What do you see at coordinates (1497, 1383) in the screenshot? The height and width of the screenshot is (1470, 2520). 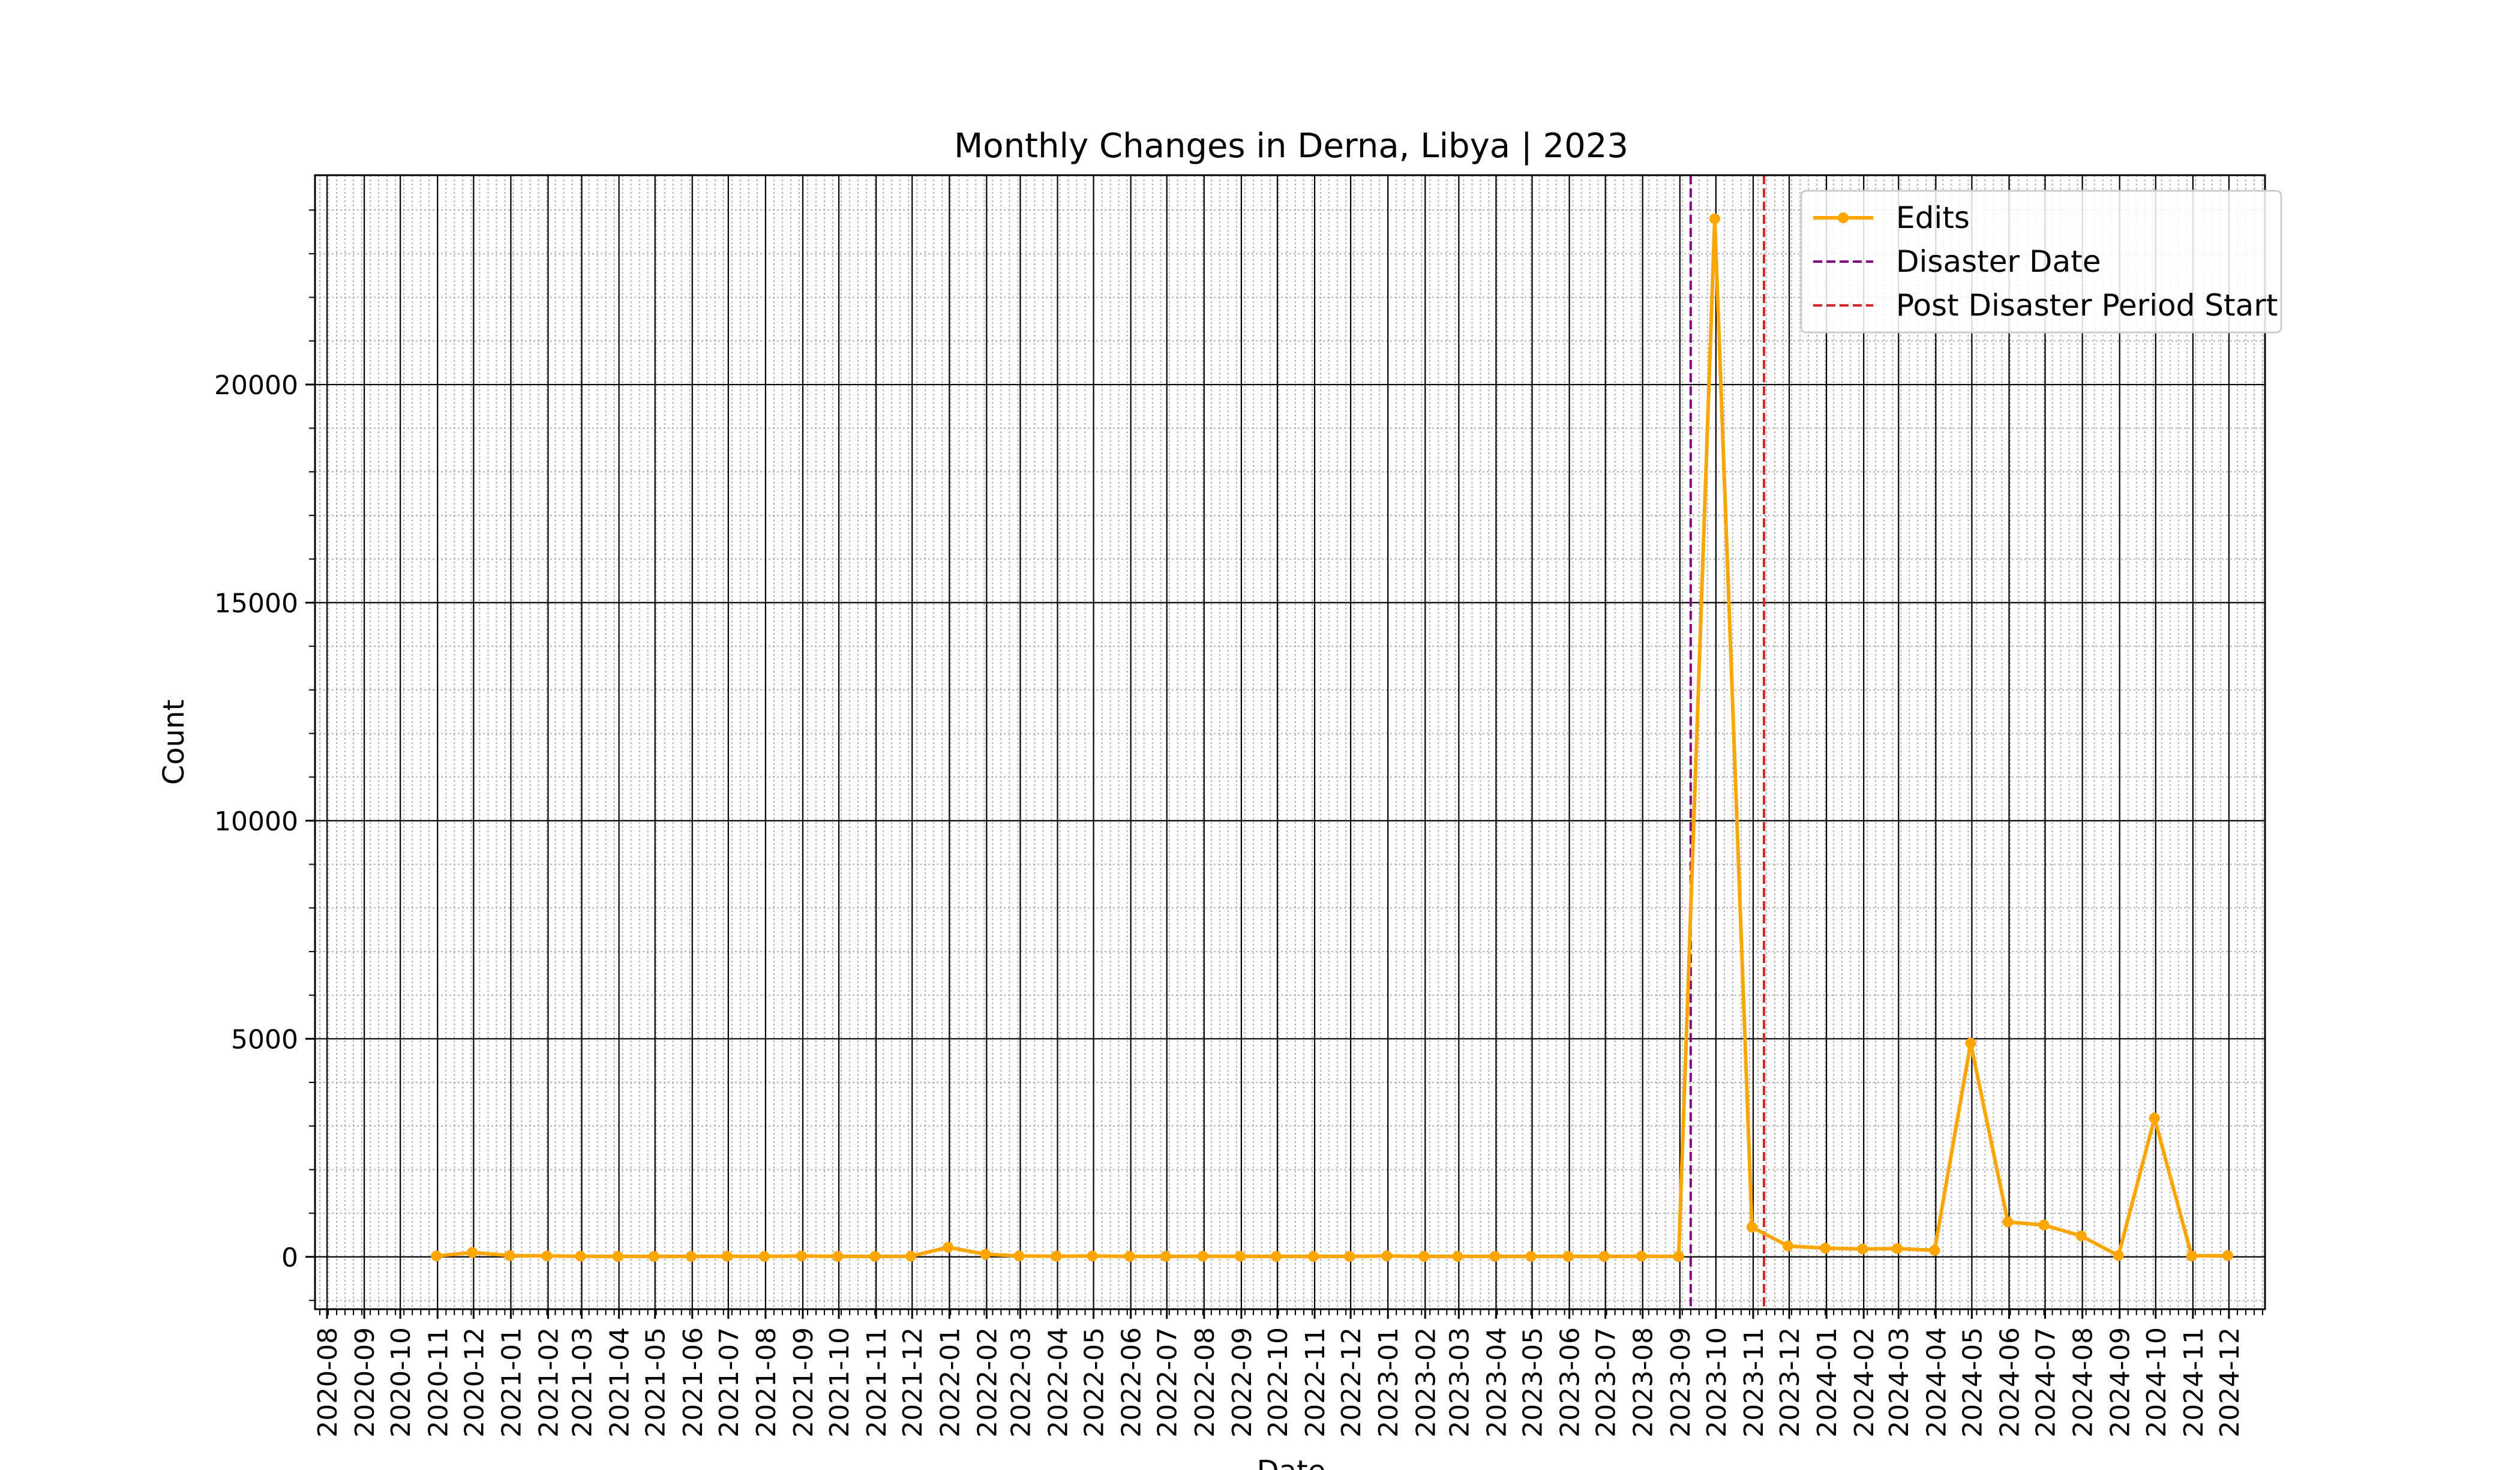 I see `x-tick-label: 2023-04` at bounding box center [1497, 1383].